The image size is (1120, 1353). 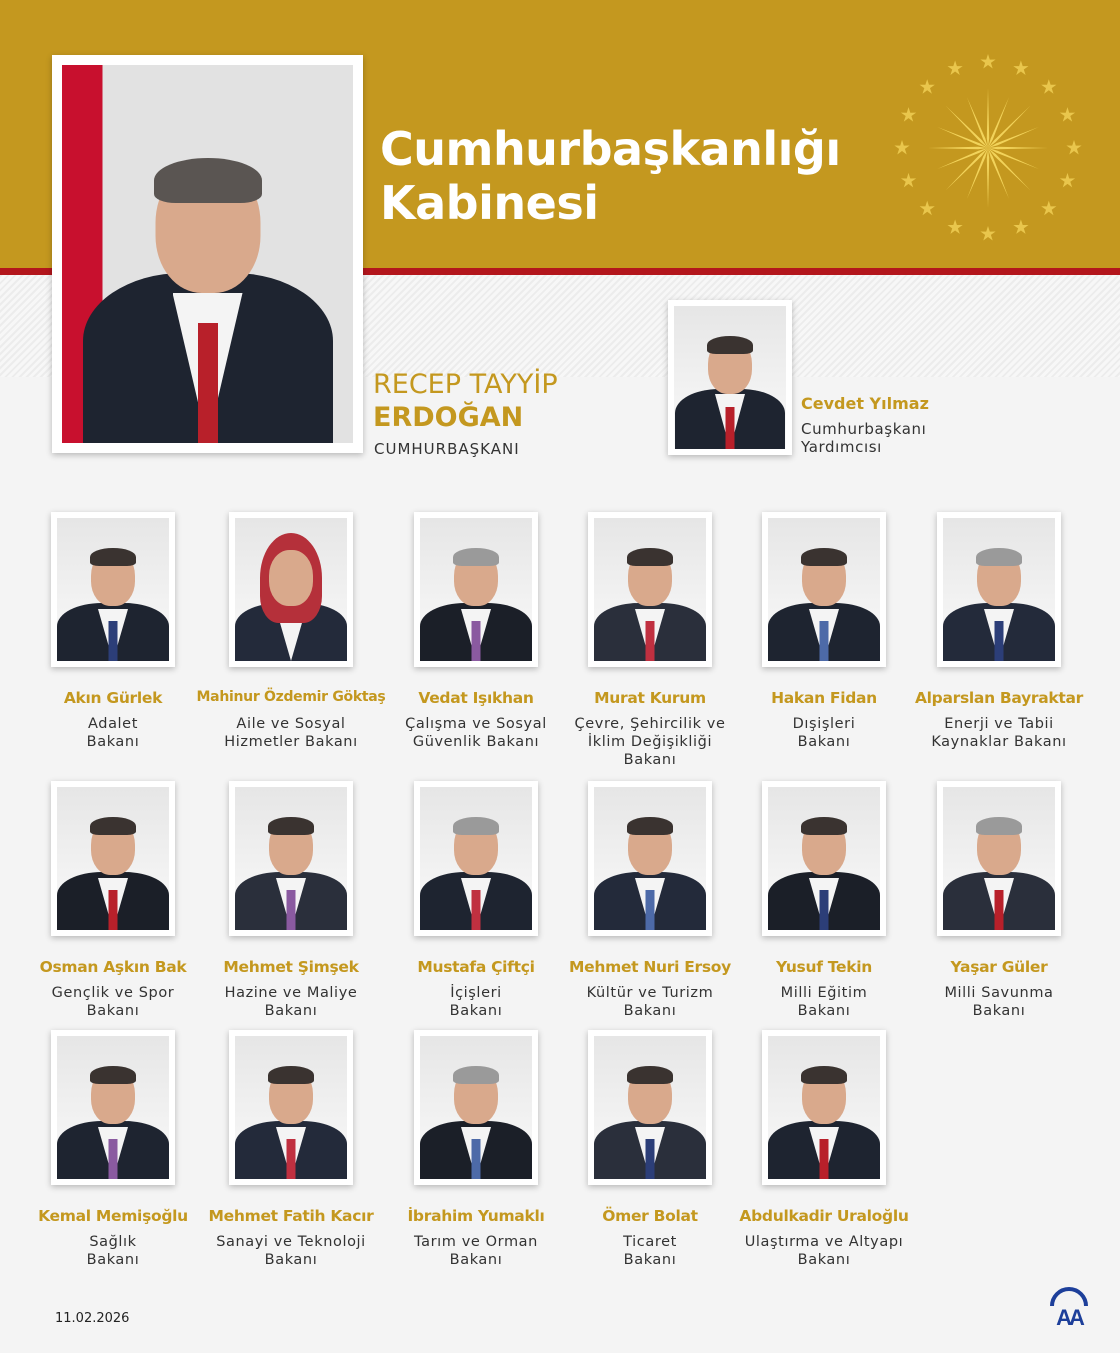 What do you see at coordinates (113, 698) in the screenshot?
I see `minister-name: Akın Gürlek` at bounding box center [113, 698].